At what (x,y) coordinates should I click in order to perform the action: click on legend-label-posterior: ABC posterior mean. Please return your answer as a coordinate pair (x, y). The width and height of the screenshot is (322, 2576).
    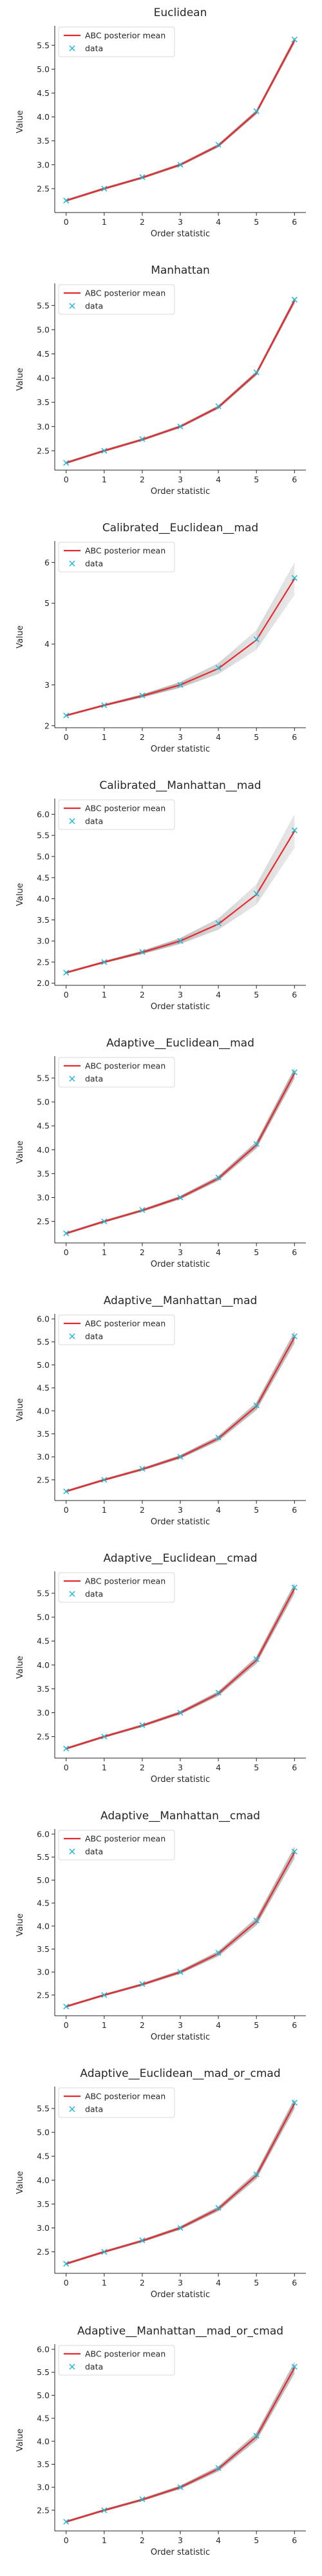
    Looking at the image, I should click on (125, 809).